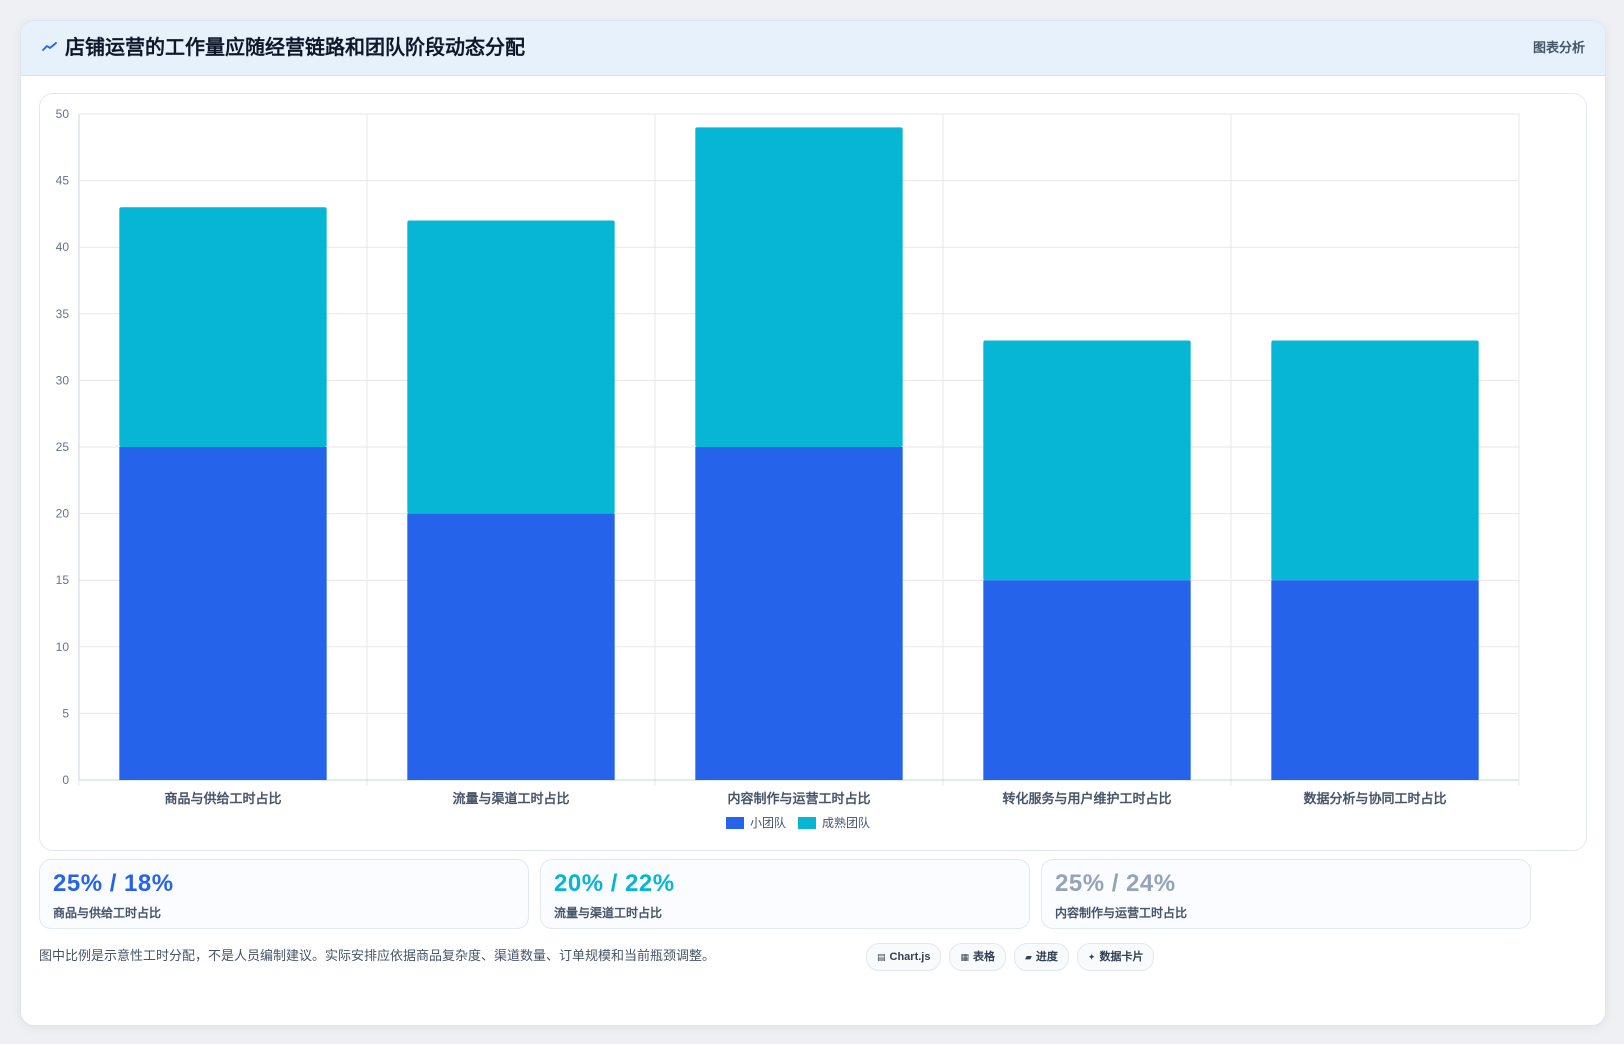 Image resolution: width=1624 pixels, height=1044 pixels. I want to click on pill-label: 数据卡片, so click(1121, 957).